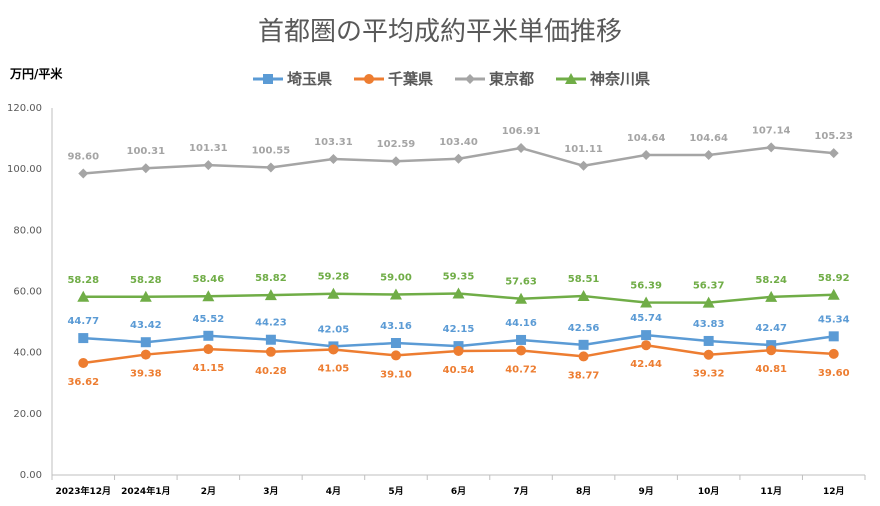  Describe the element at coordinates (521, 131) in the screenshot. I see `data-label: 106.91` at that location.